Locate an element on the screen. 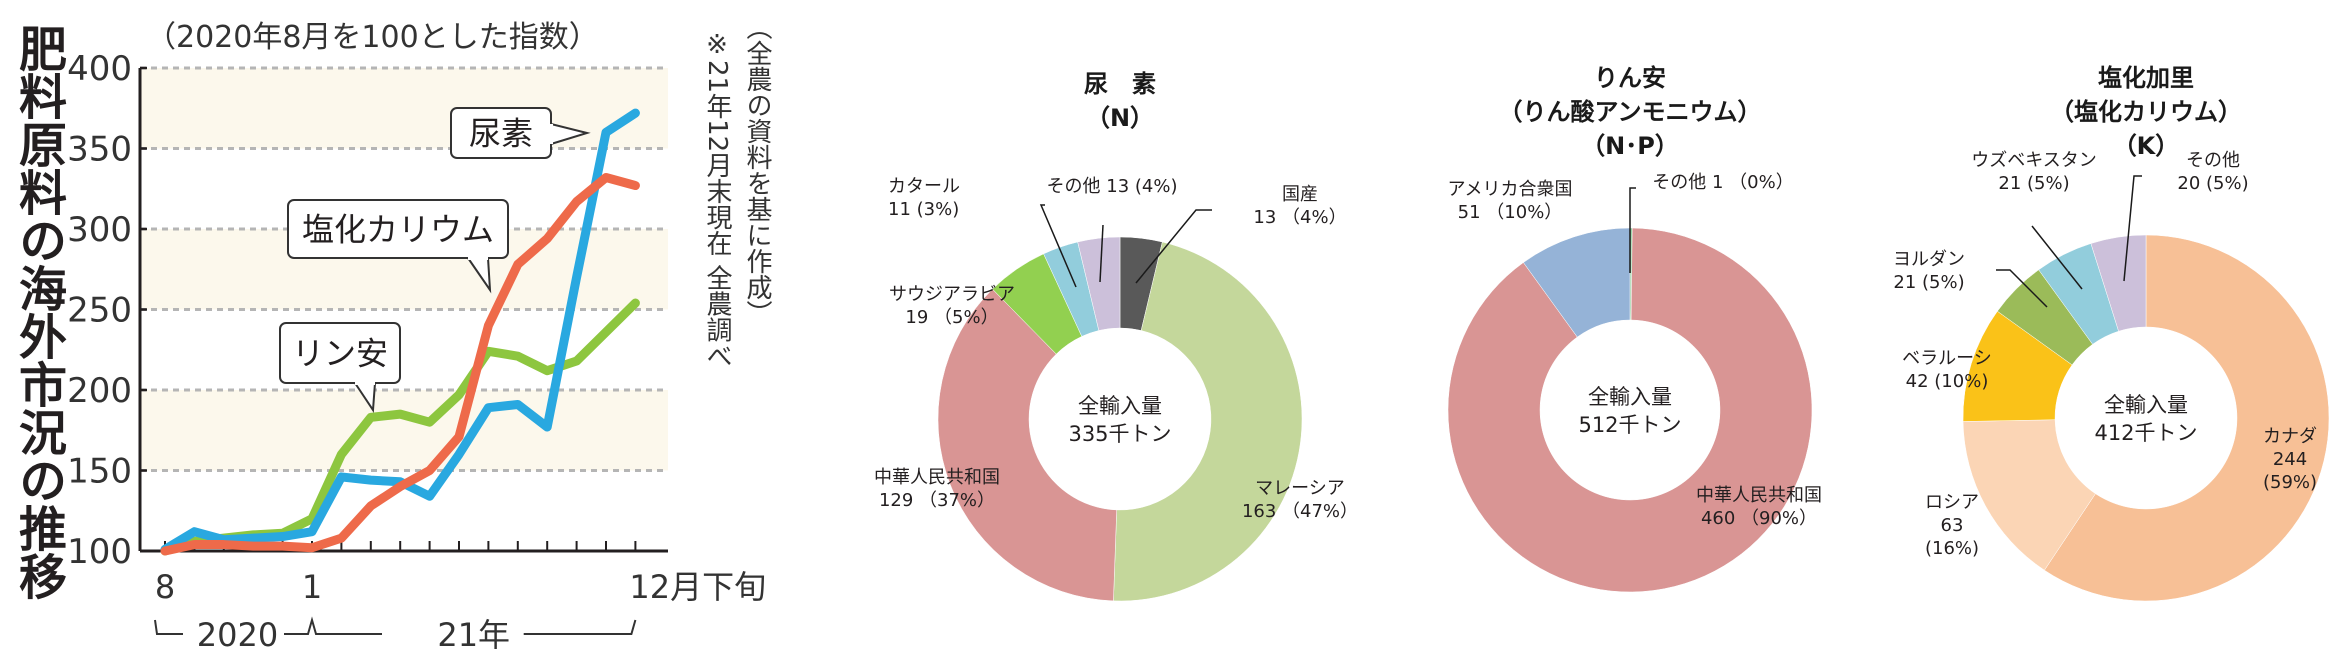 The image size is (2352, 656). slice-label: カタール 11 (3%) is located at coordinates (924, 198).